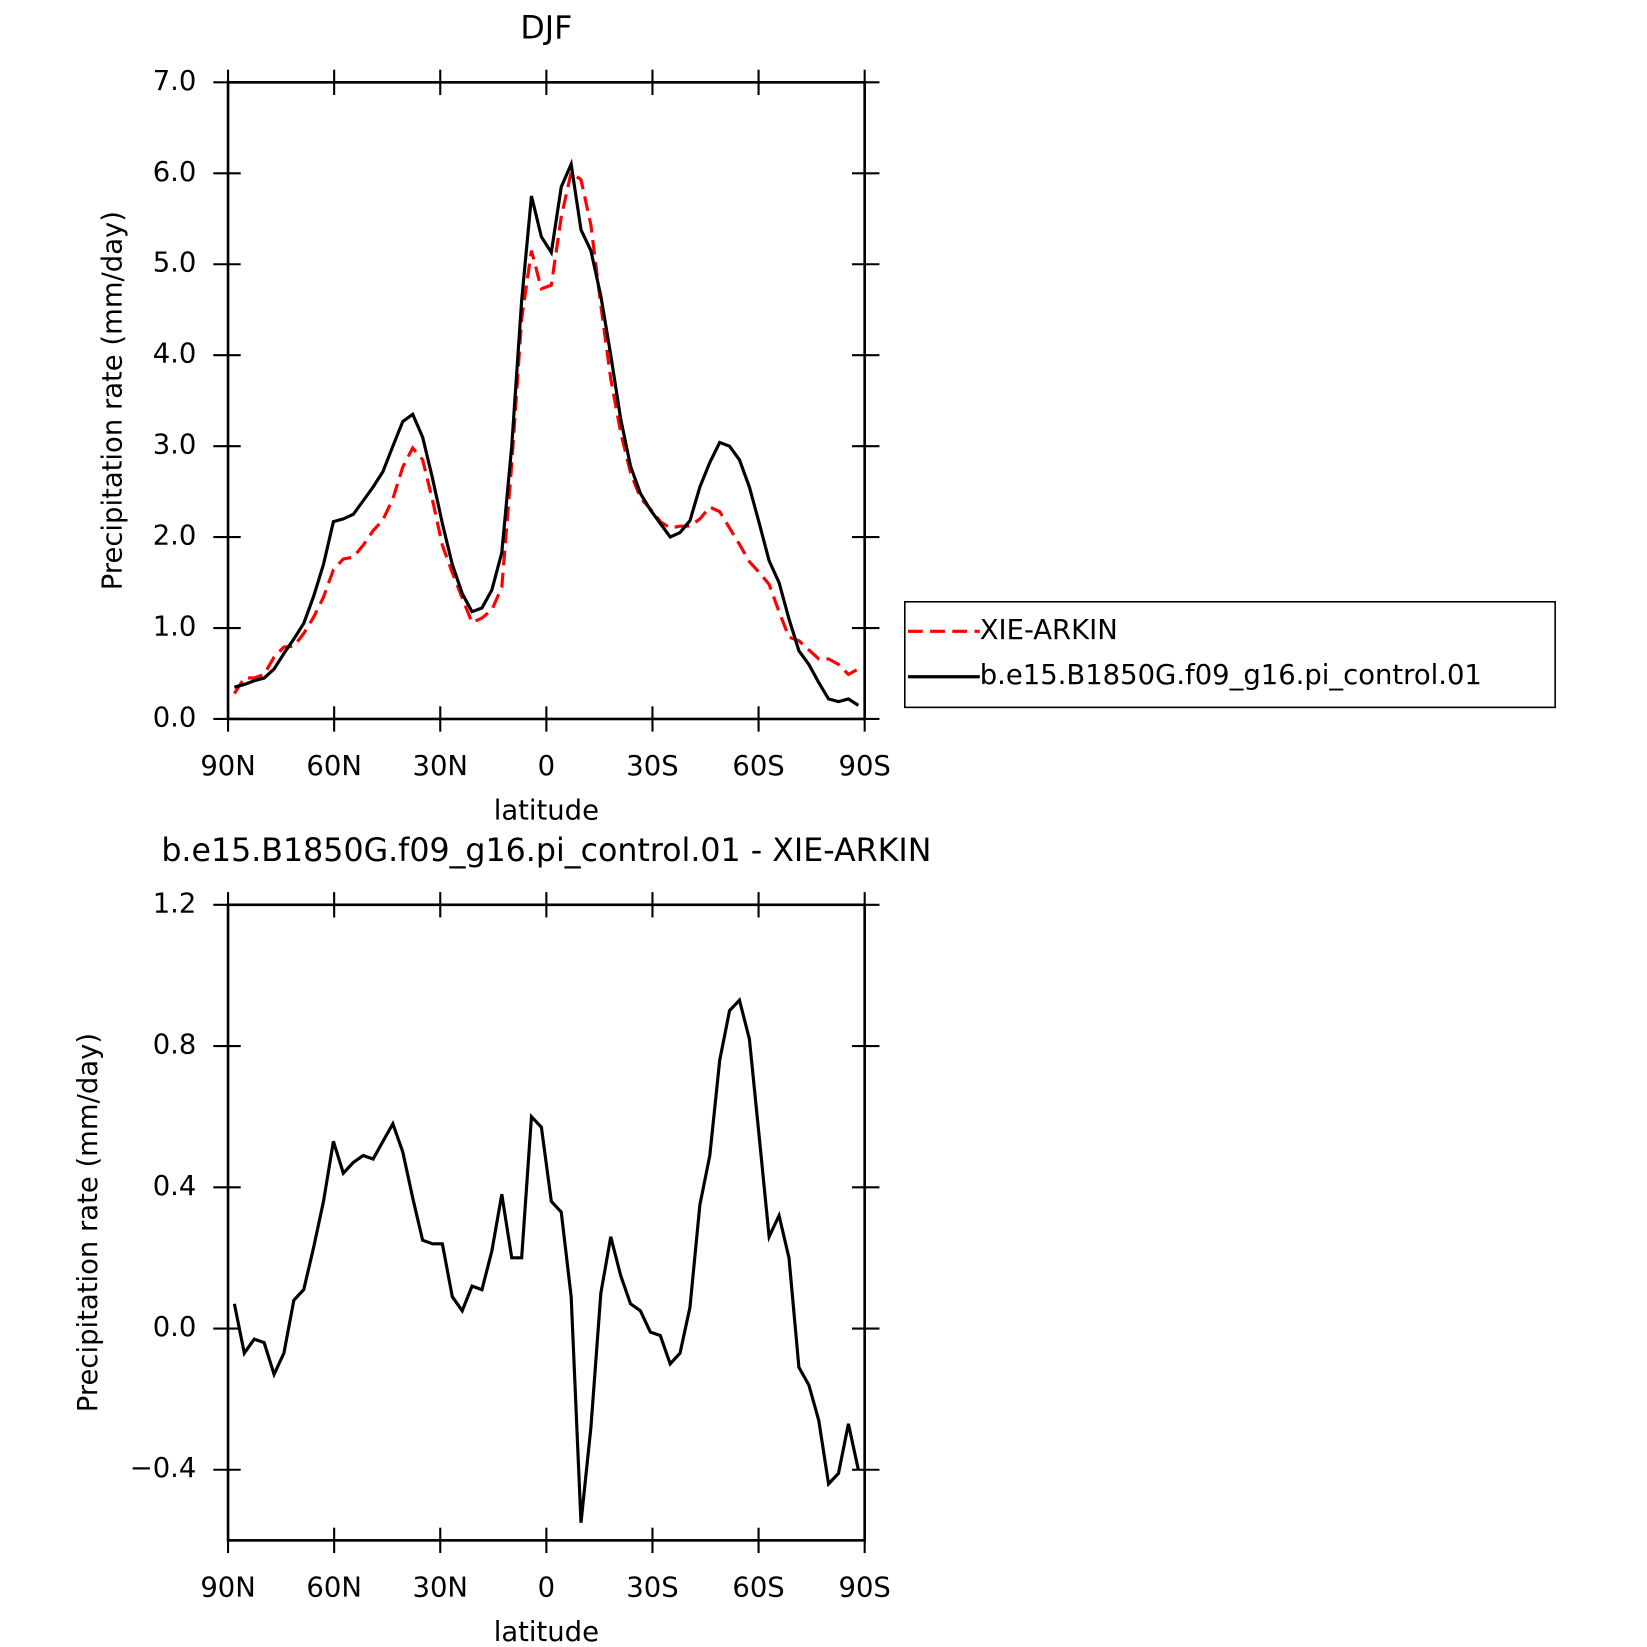 This screenshot has width=1647, height=1647. What do you see at coordinates (175, 627) in the screenshot?
I see `y-tick-label: 1.0` at bounding box center [175, 627].